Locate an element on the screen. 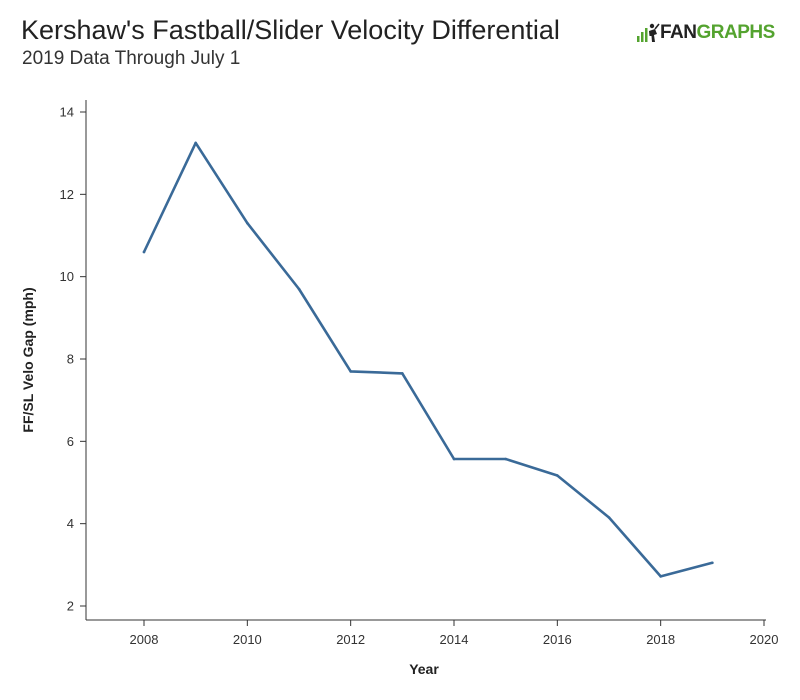 This screenshot has height=700, width=800. y-axis-title: FF/SL Velo Gap (mph) is located at coordinates (28, 359).